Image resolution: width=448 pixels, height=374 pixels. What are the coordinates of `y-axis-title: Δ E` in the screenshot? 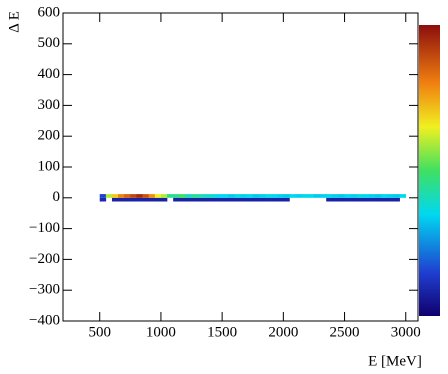 It's located at (14, 22).